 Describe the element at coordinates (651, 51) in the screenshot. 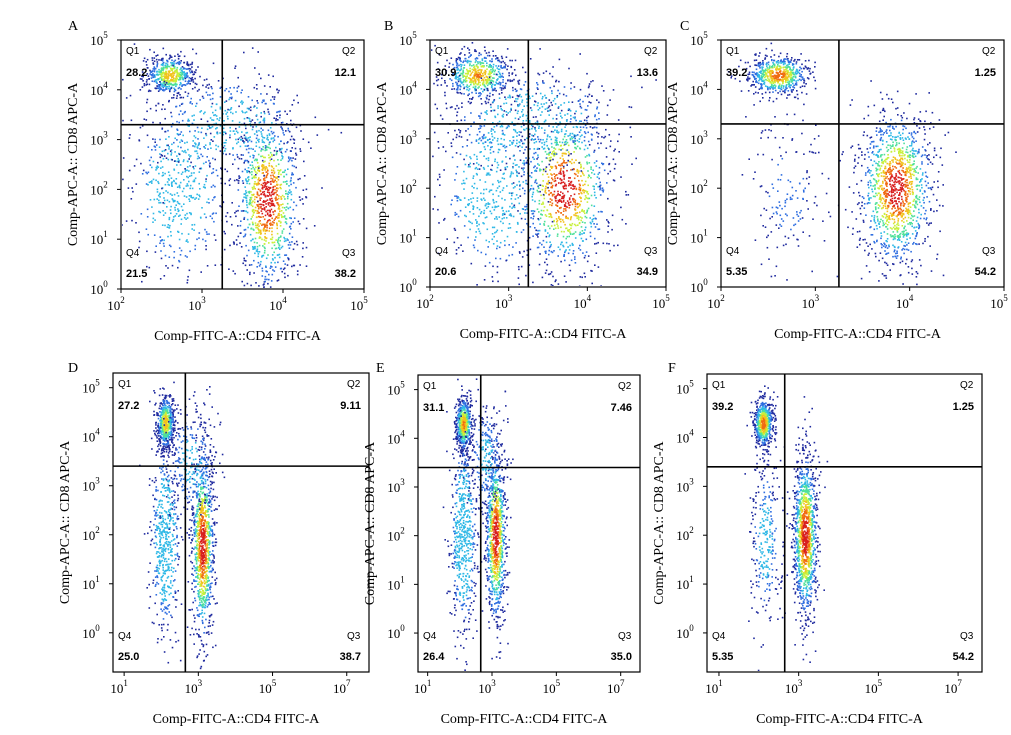

I see `quadrant-q2-label: Q2` at that location.